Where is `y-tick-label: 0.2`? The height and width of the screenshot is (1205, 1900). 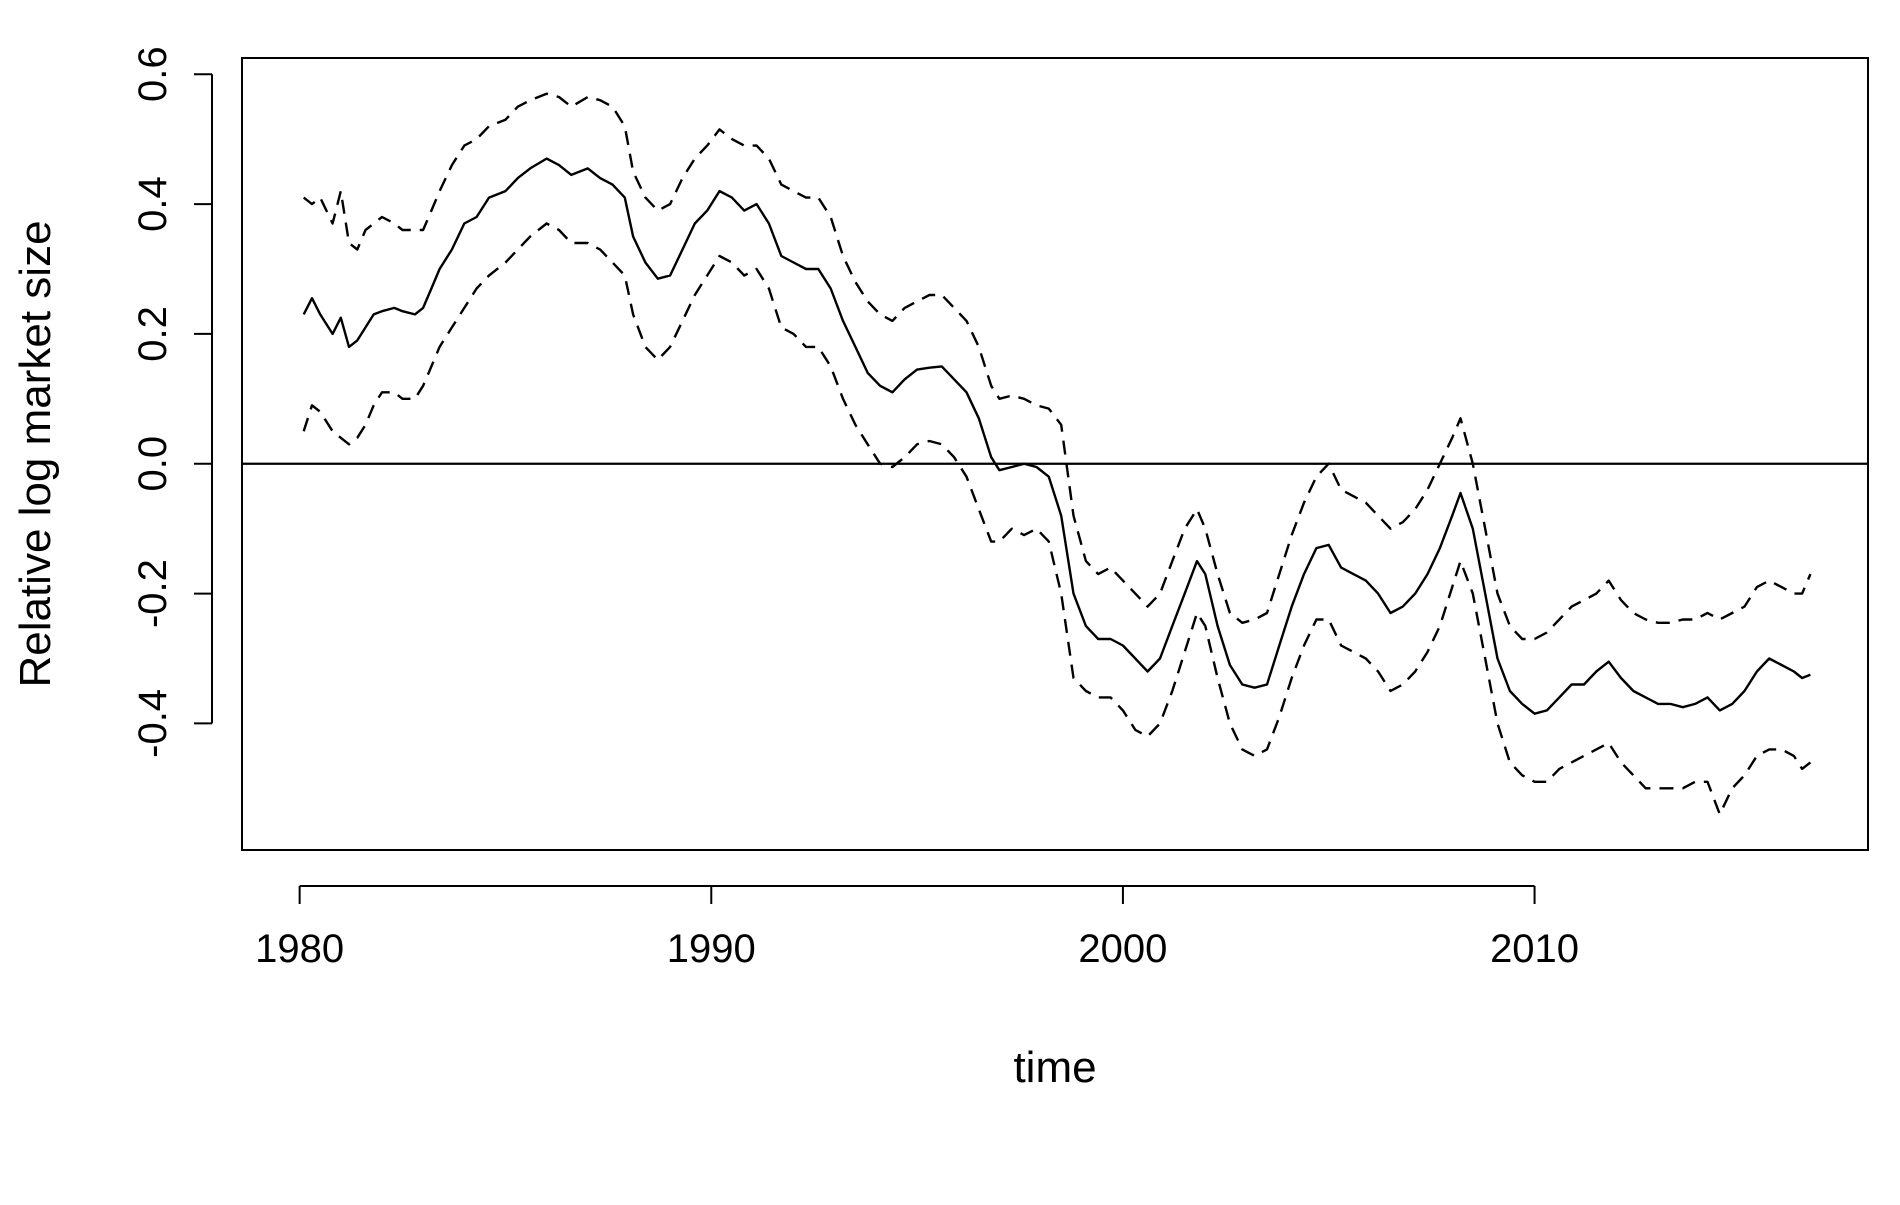 y-tick-label: 0.2 is located at coordinates (153, 334).